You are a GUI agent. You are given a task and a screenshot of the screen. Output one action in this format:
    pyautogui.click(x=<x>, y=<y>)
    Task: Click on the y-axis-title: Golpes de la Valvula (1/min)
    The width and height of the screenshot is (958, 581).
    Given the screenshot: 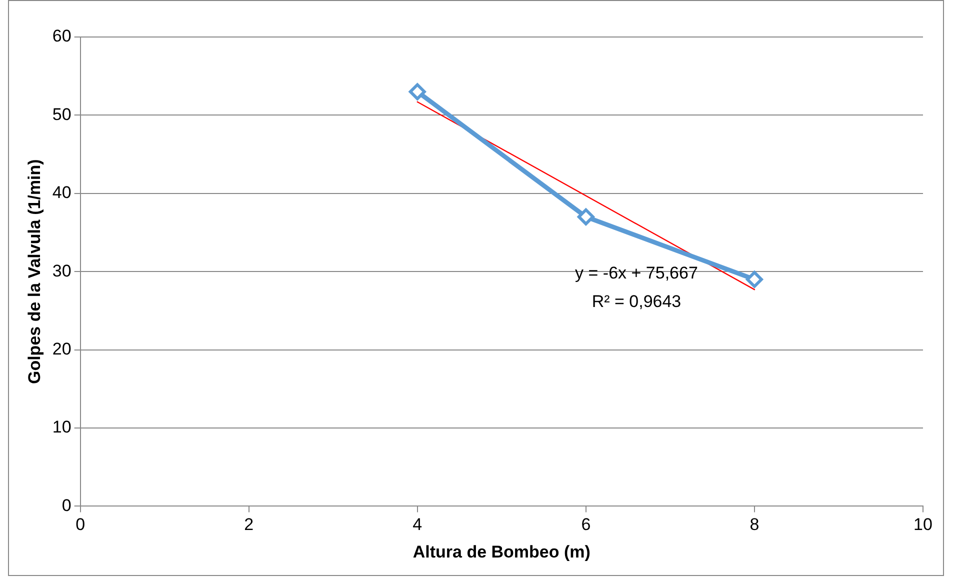 What is the action you would take?
    pyautogui.click(x=34, y=271)
    